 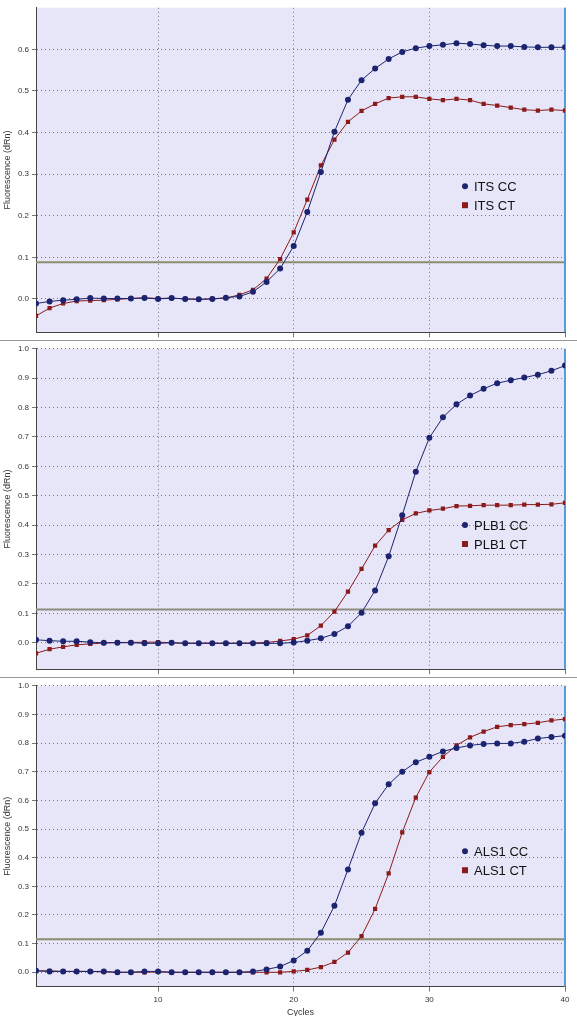 I want to click on legend-label: ITS CT, so click(x=495, y=205).